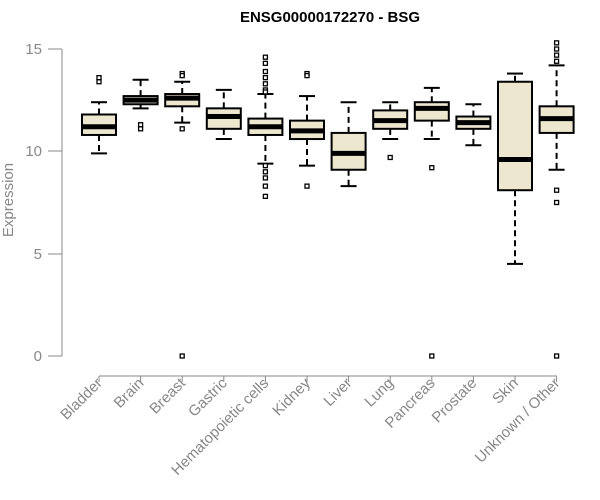 The height and width of the screenshot is (500, 600). I want to click on box-group-gastric, so click(223, 114).